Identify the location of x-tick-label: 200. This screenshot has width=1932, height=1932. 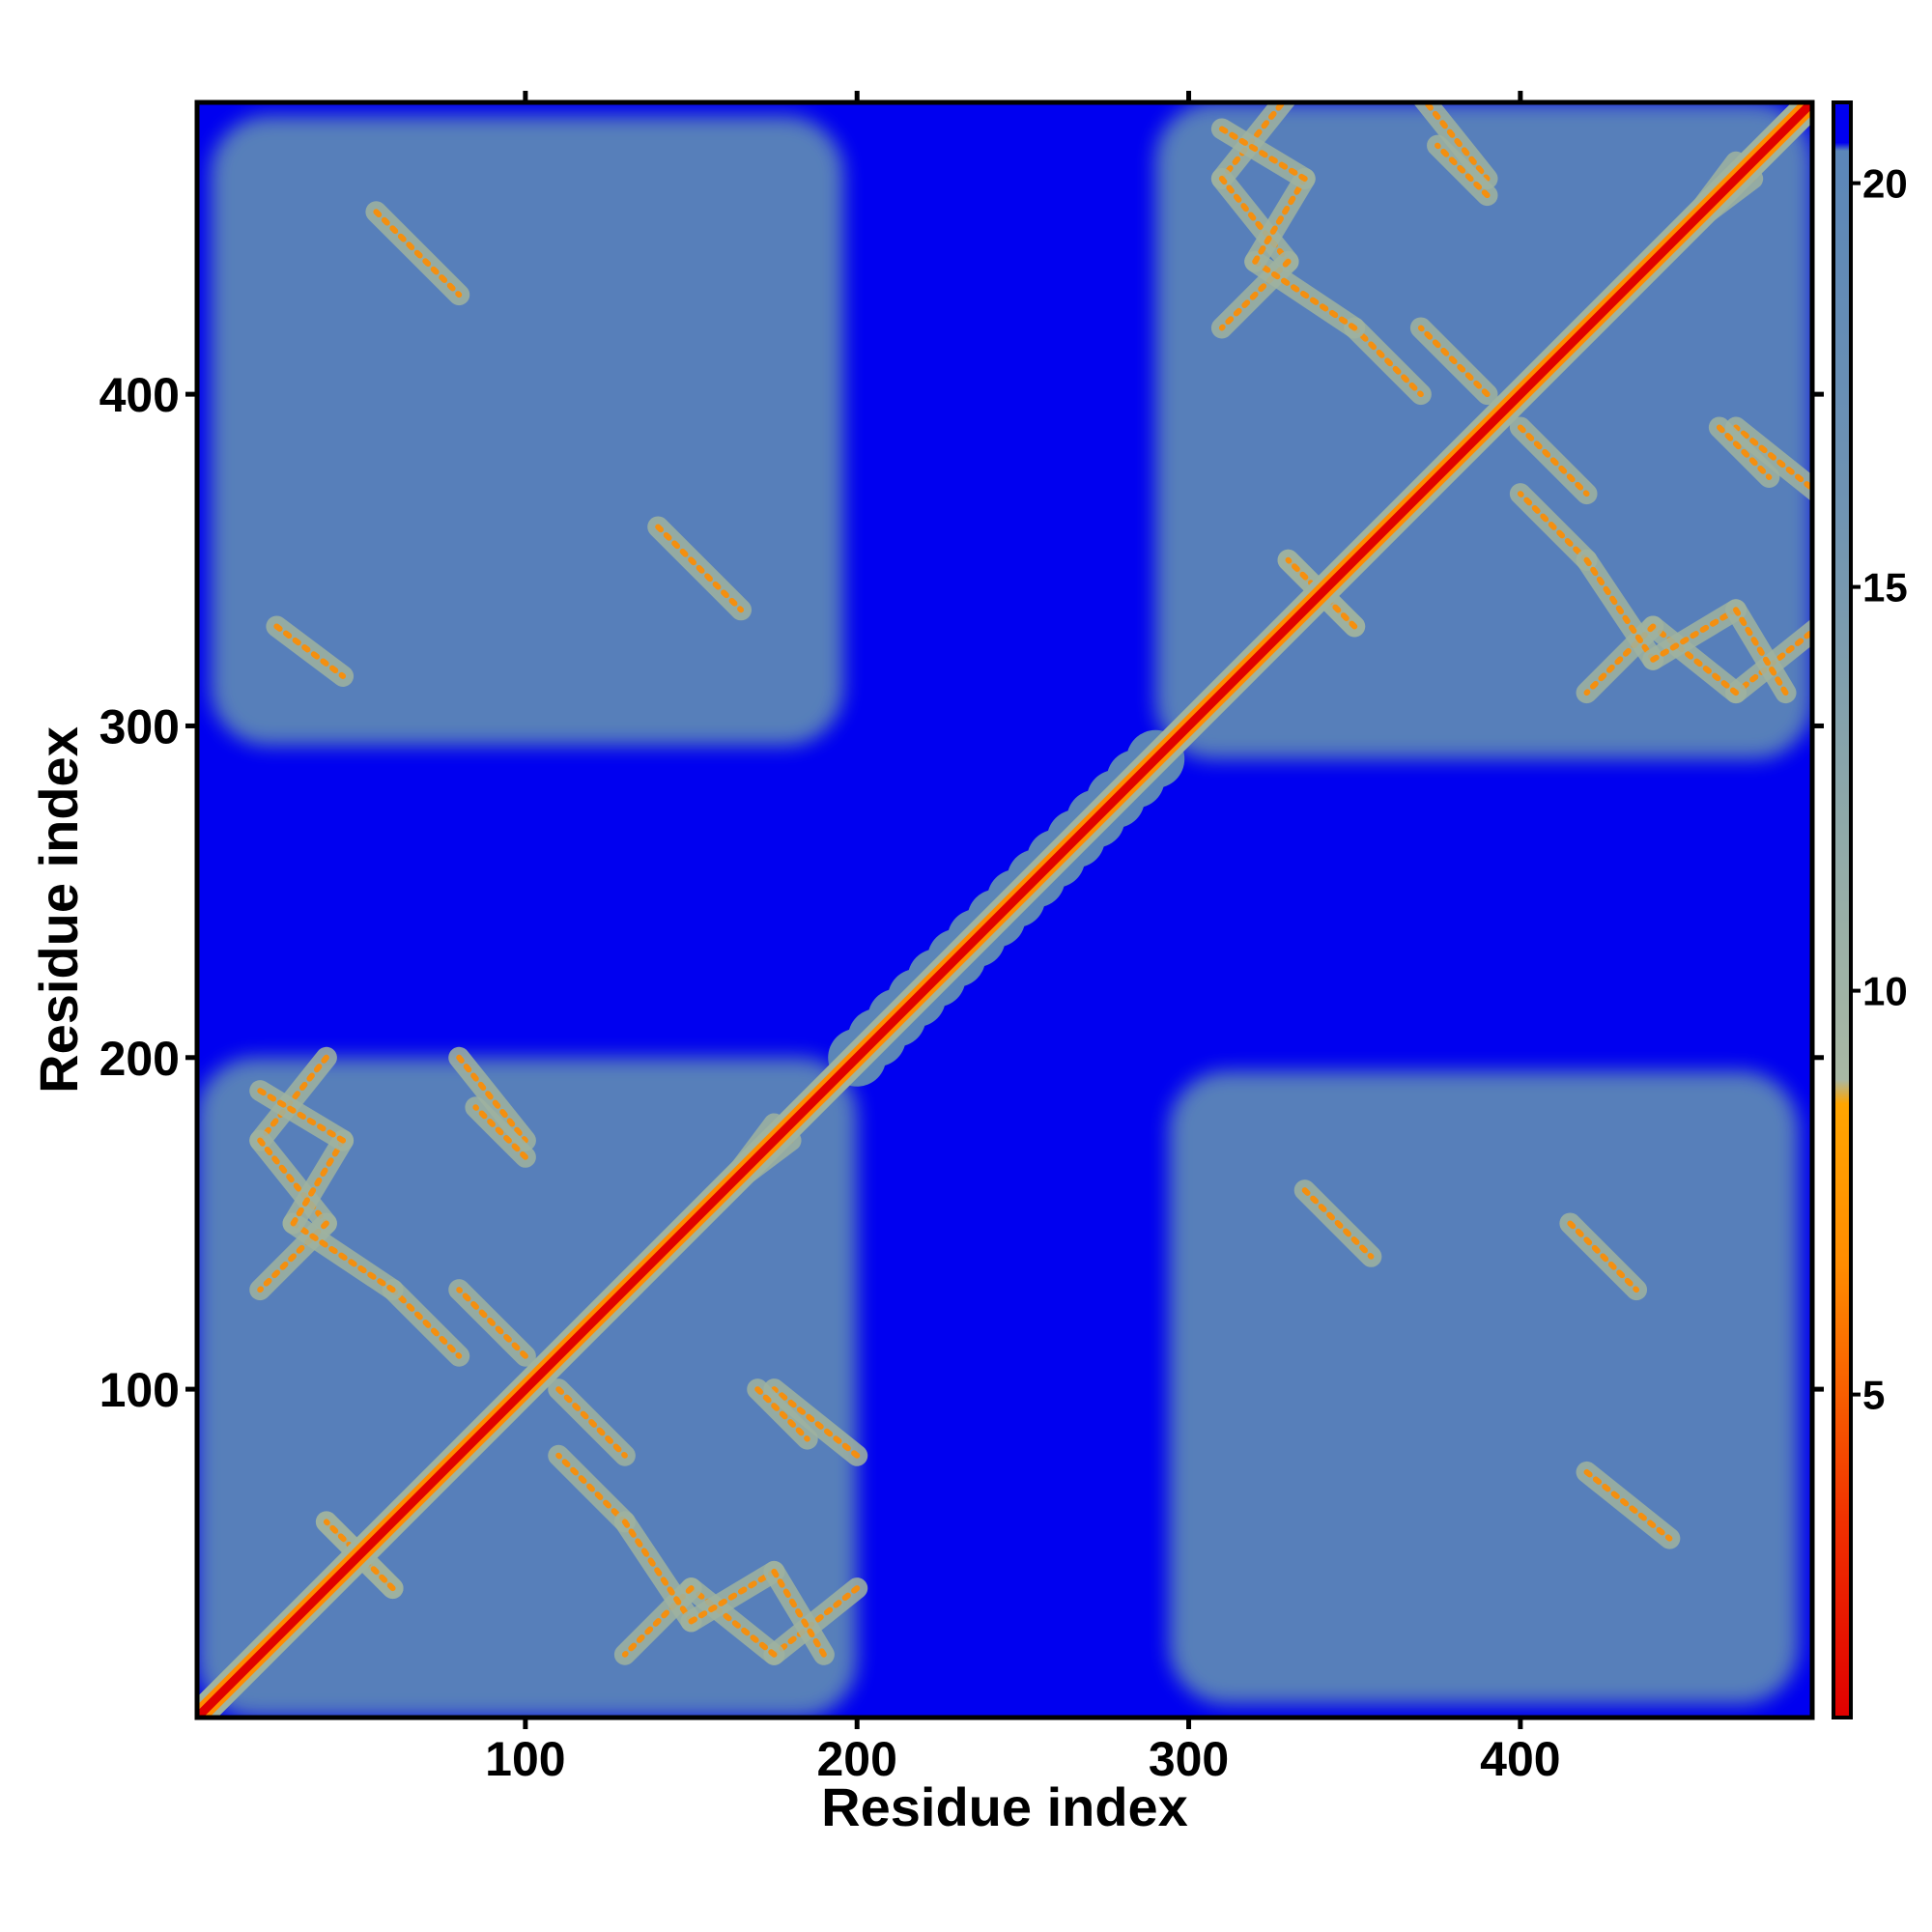
(857, 1759).